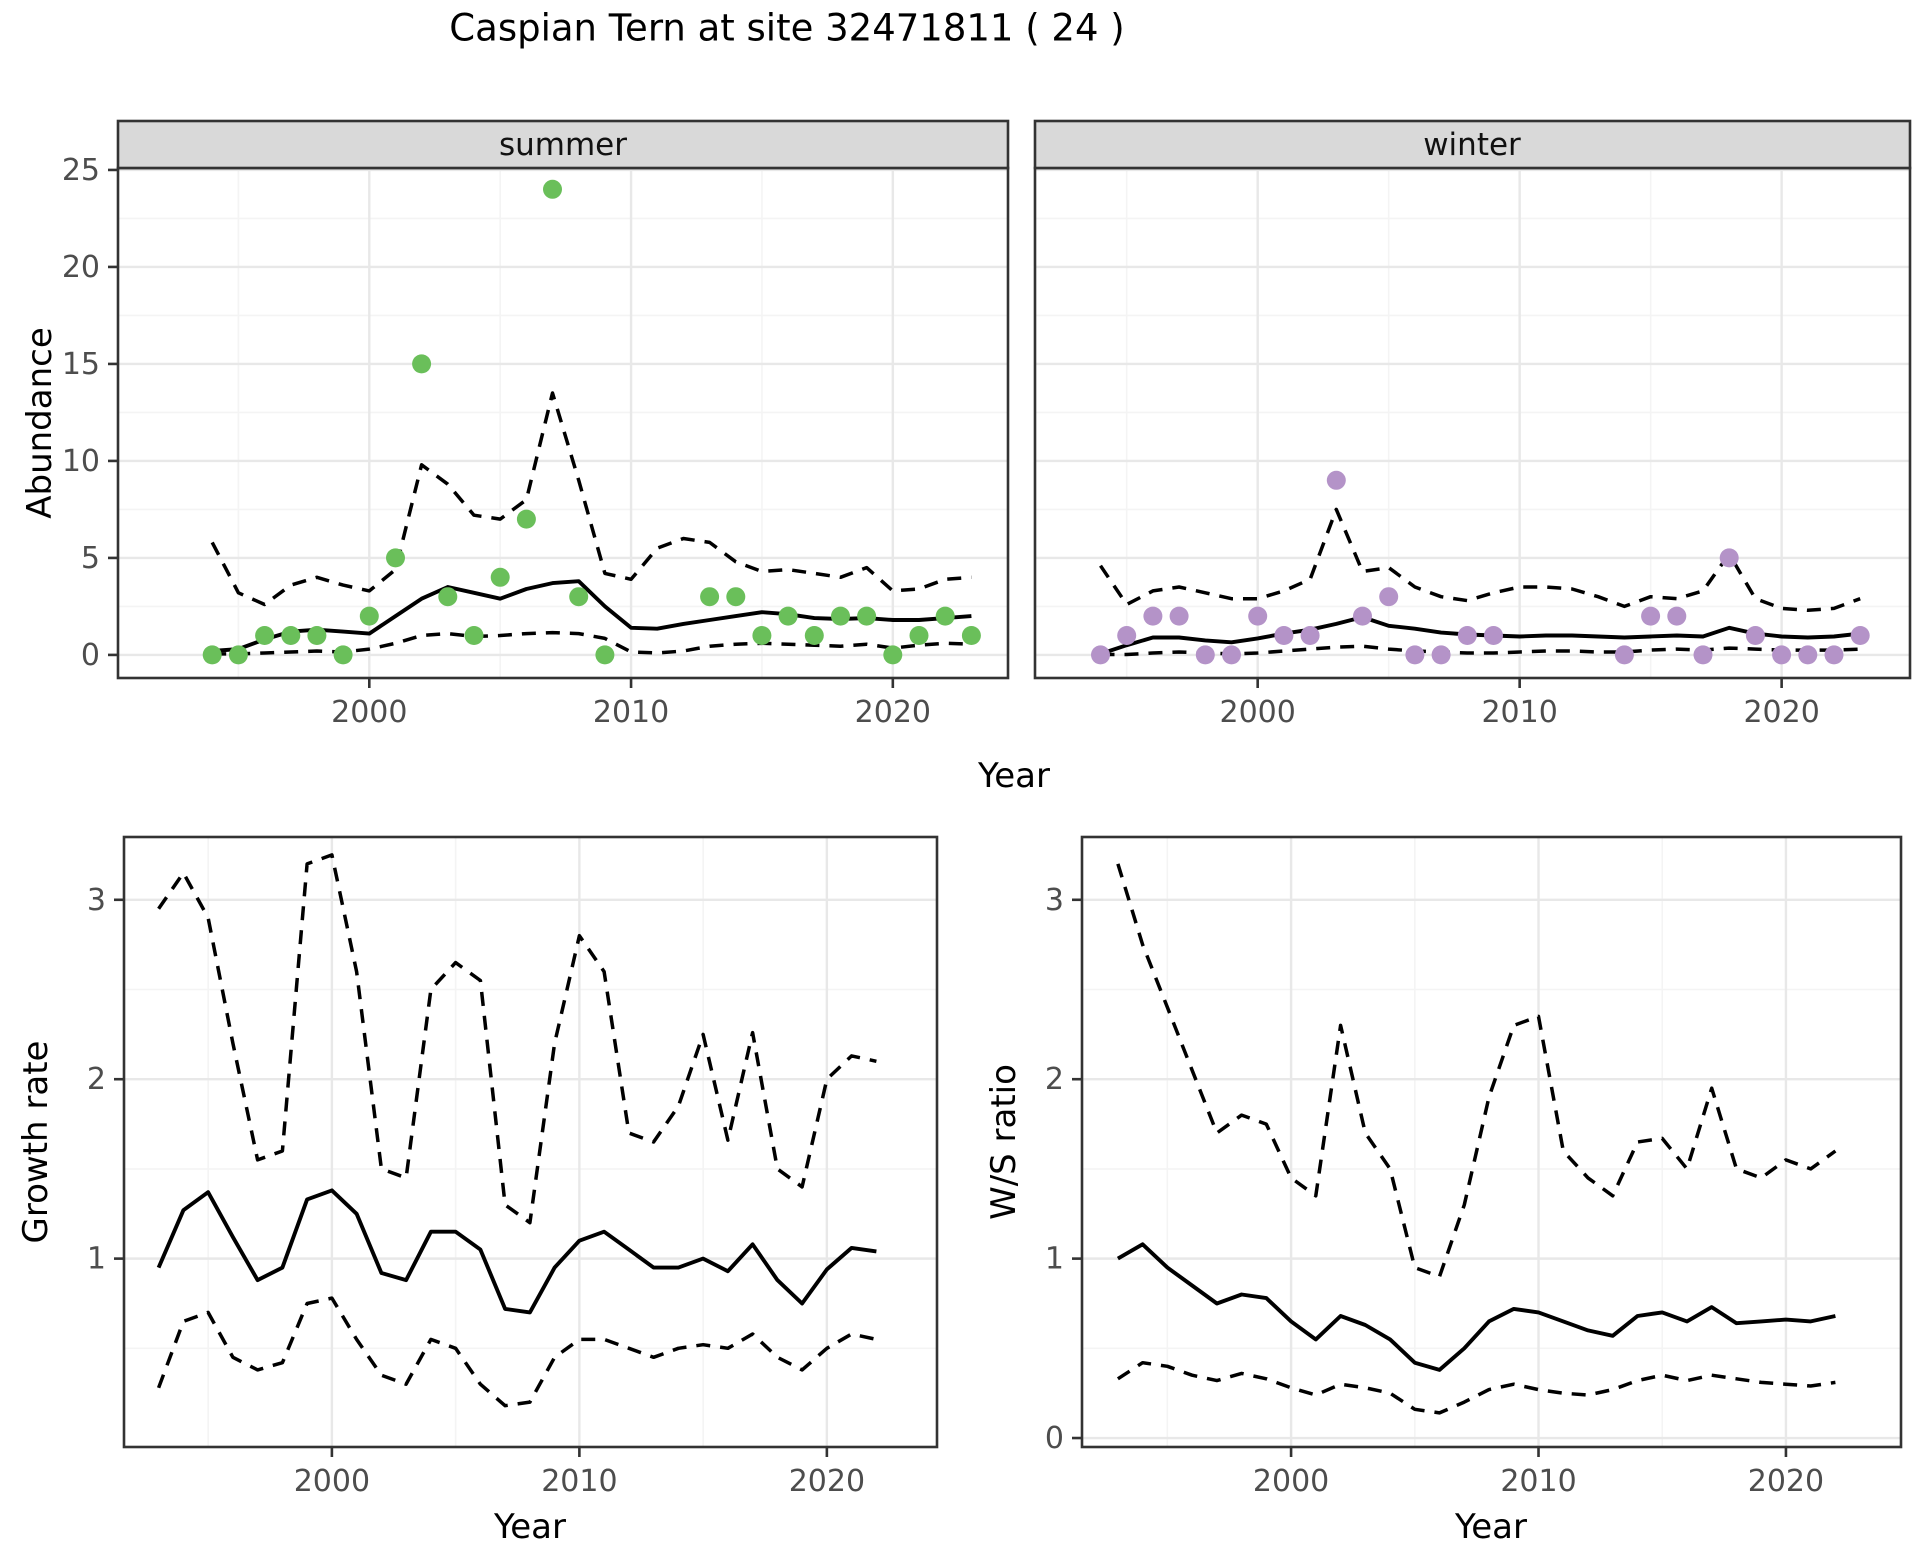 The image size is (1920, 1560). Describe the element at coordinates (81, 267) in the screenshot. I see `abundance-summer-y-tick-label: 20` at that location.